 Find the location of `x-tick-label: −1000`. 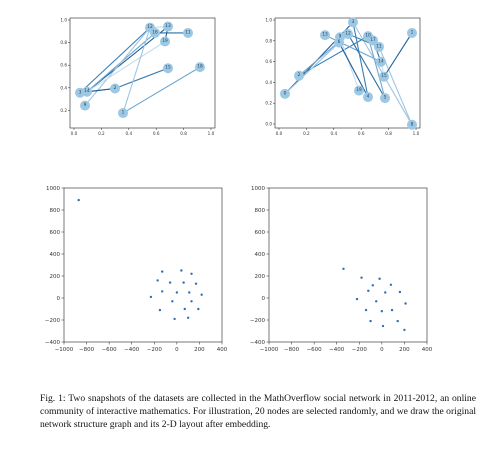

x-tick-label: −1000 is located at coordinates (269, 350).